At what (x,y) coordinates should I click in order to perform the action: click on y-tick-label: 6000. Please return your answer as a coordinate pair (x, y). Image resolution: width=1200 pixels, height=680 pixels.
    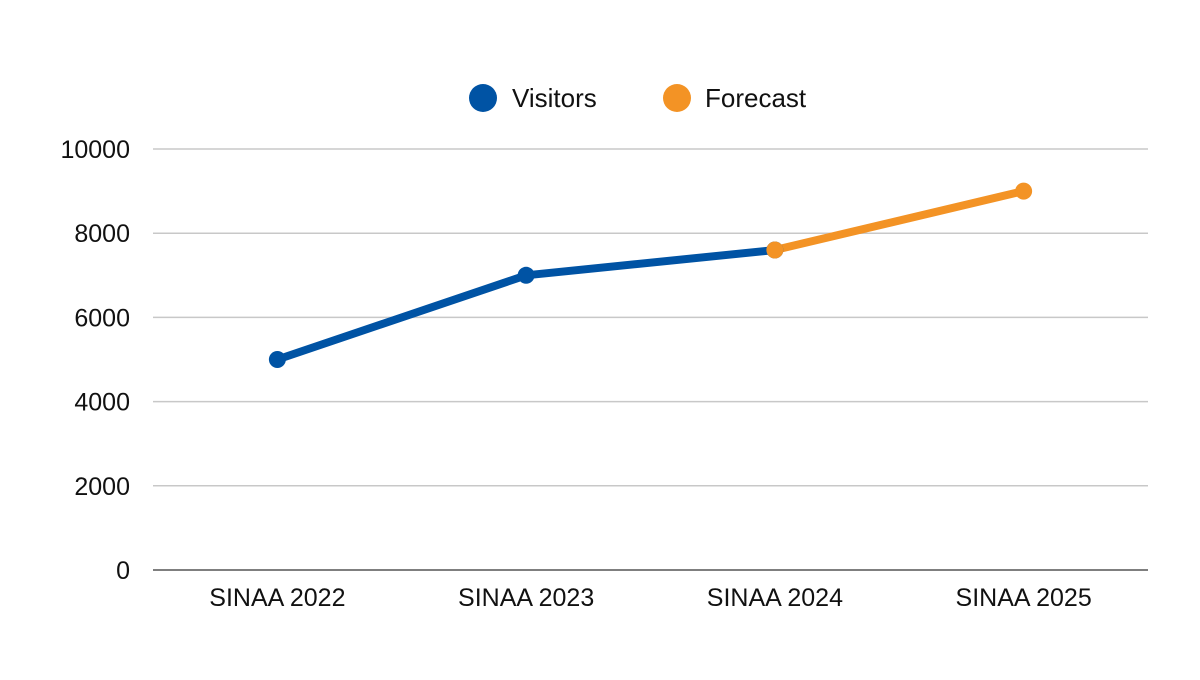
    Looking at the image, I should click on (102, 318).